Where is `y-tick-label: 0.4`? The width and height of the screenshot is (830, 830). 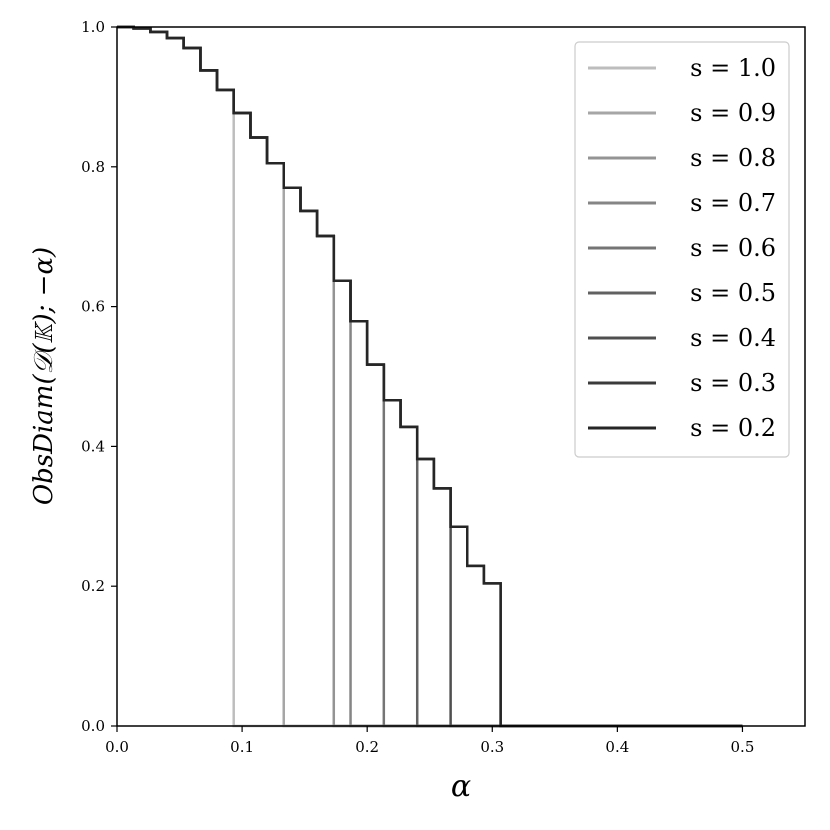
y-tick-label: 0.4 is located at coordinates (93, 446).